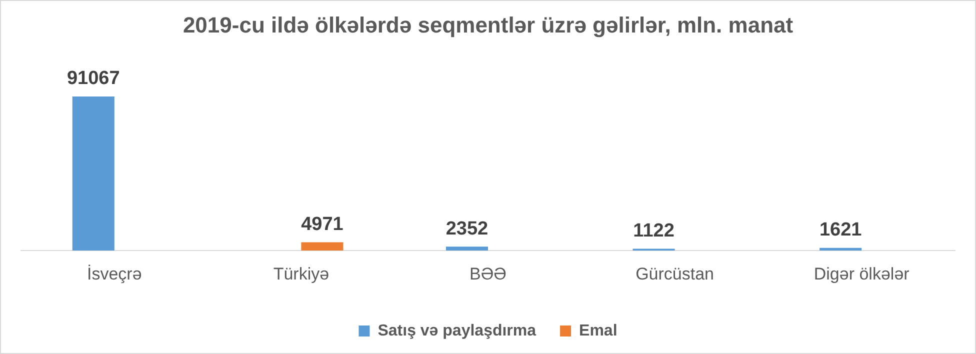 The width and height of the screenshot is (976, 354). What do you see at coordinates (301, 274) in the screenshot?
I see `x-tick-label: Türkiyə` at bounding box center [301, 274].